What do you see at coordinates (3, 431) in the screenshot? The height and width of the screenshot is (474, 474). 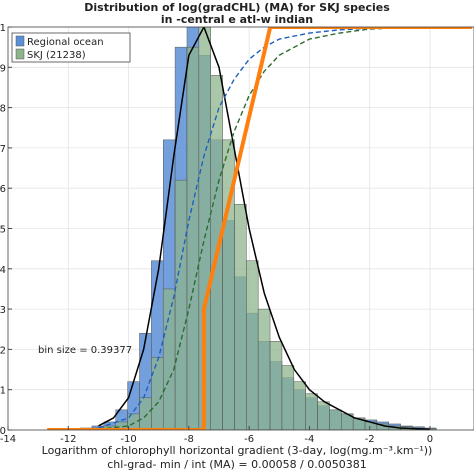 I see `y-tick-label: 0` at bounding box center [3, 431].